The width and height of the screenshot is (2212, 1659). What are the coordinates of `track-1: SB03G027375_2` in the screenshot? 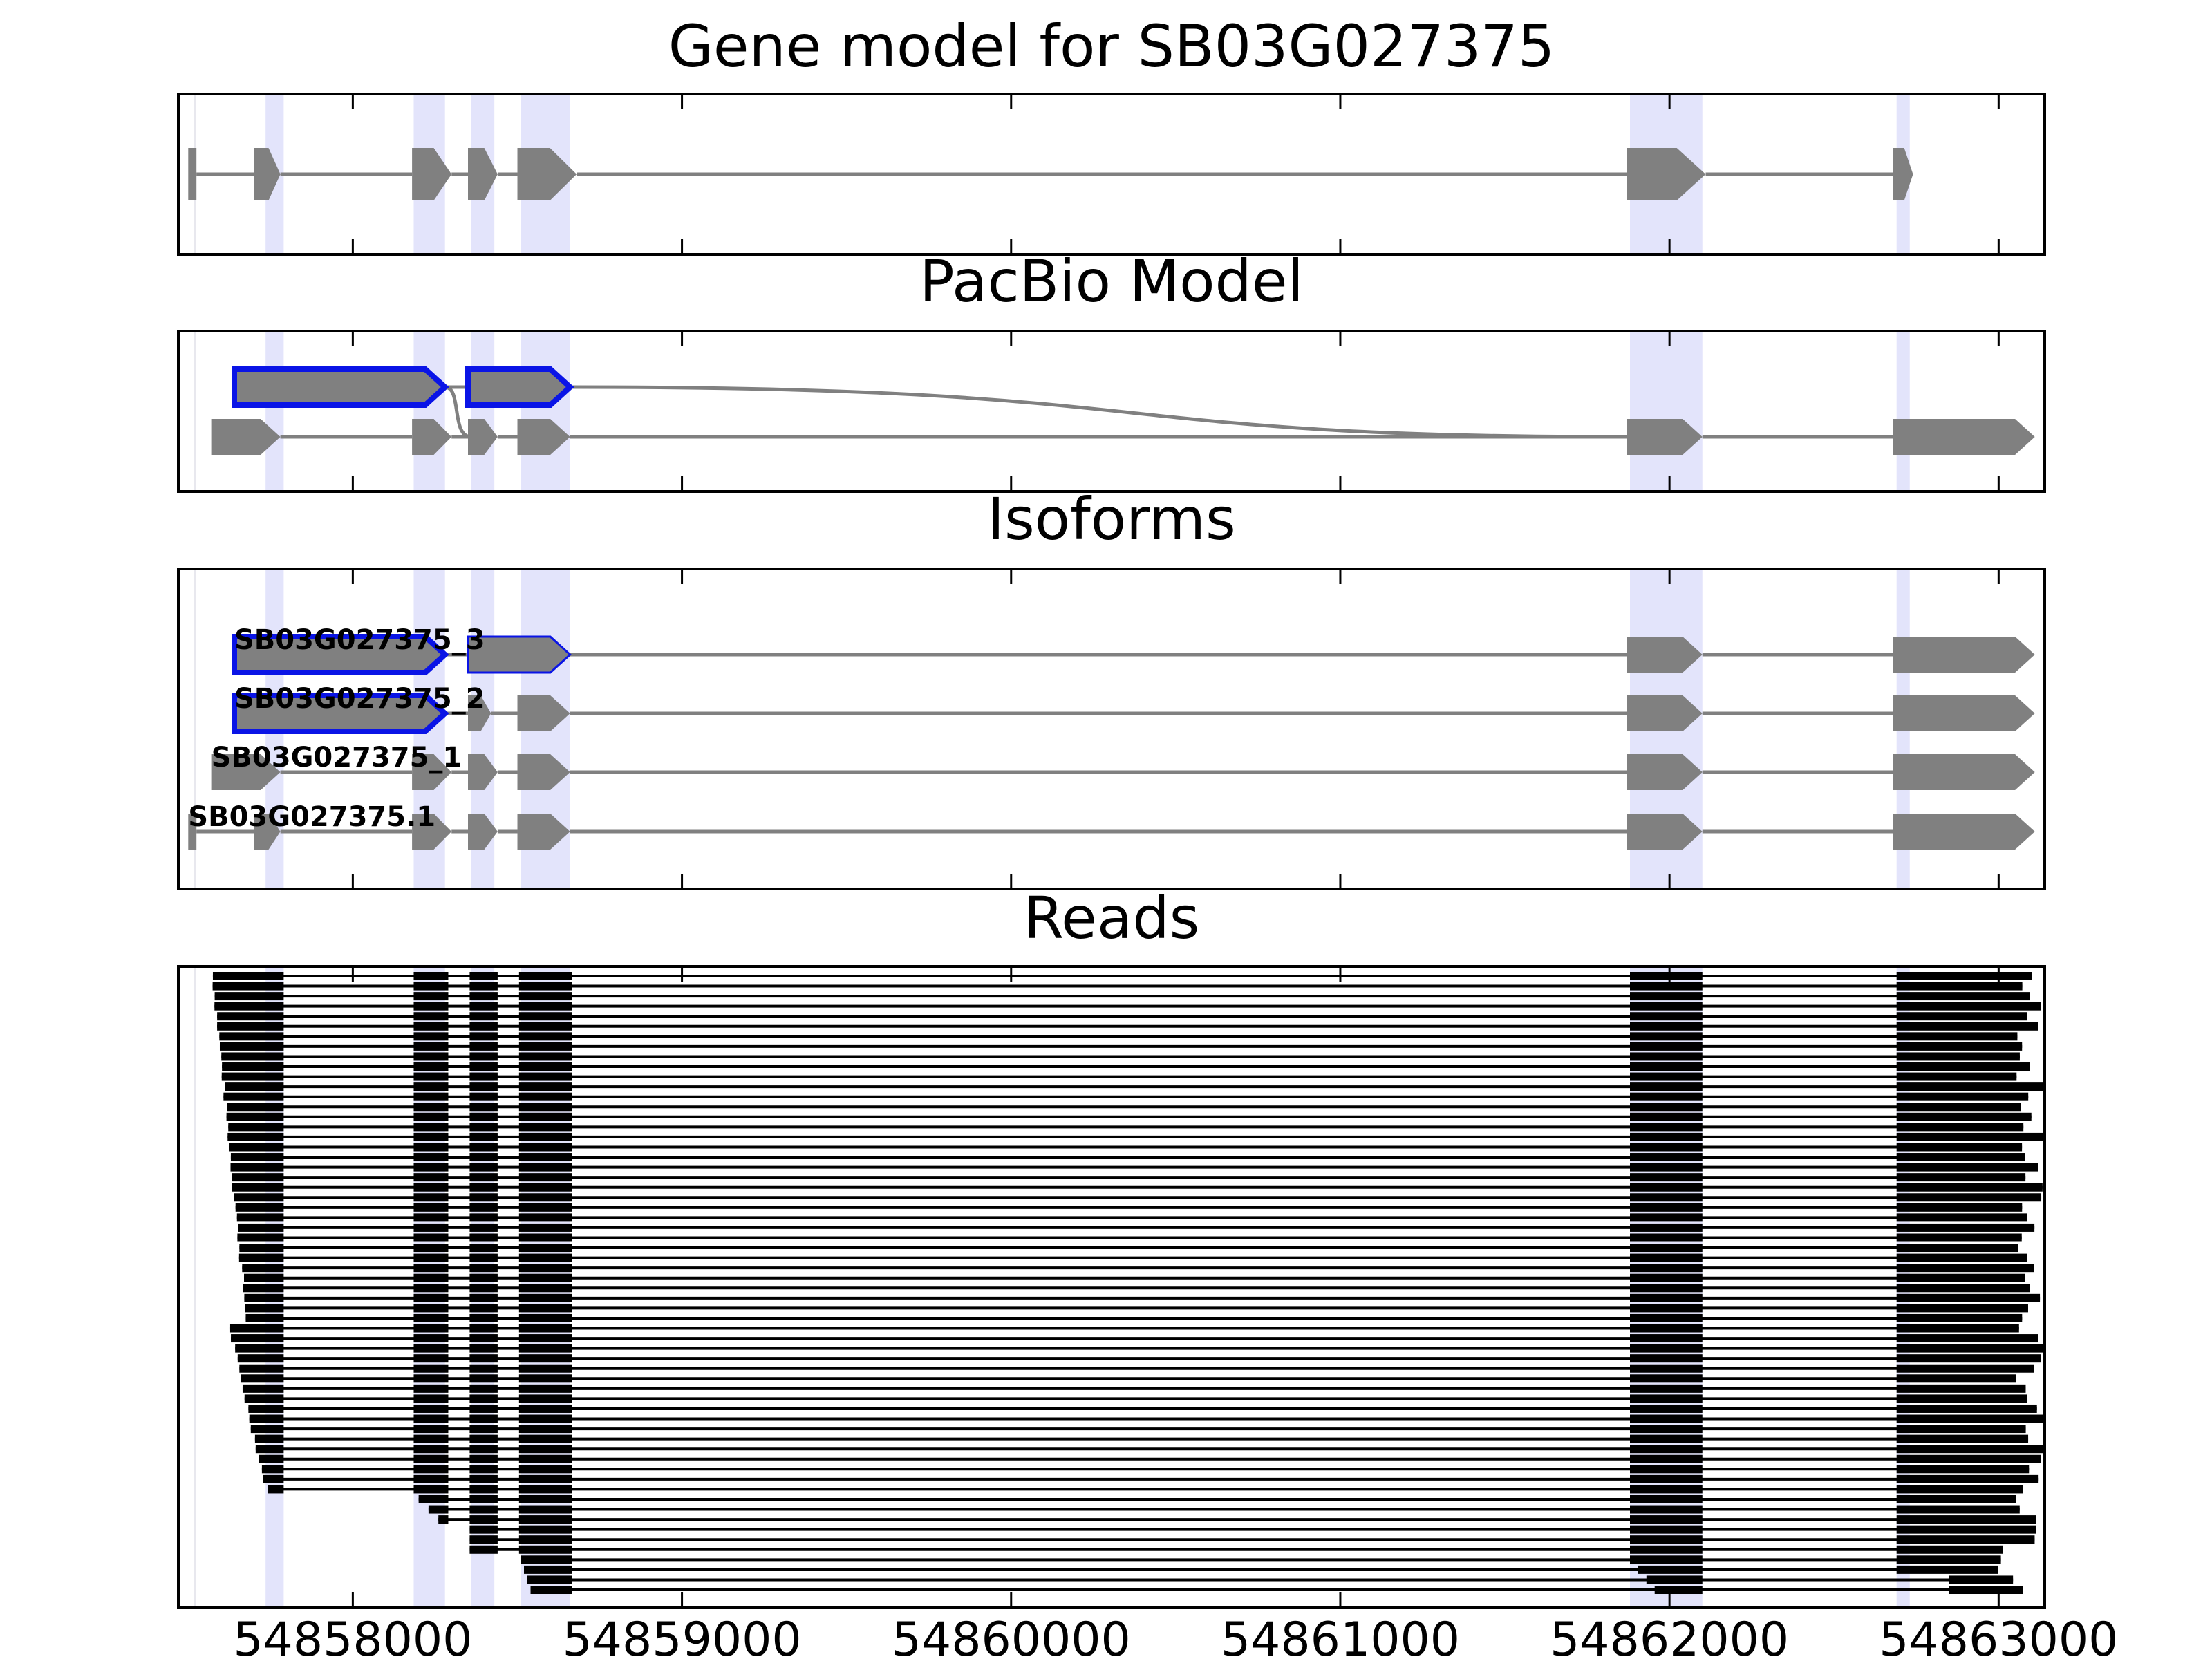 It's located at (1133, 709).